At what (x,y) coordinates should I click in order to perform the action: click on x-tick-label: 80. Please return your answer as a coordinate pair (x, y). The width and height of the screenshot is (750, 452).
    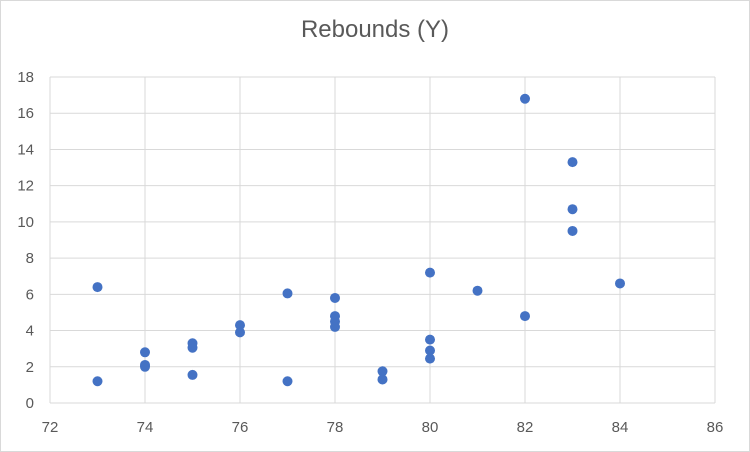
    Looking at the image, I should click on (430, 427).